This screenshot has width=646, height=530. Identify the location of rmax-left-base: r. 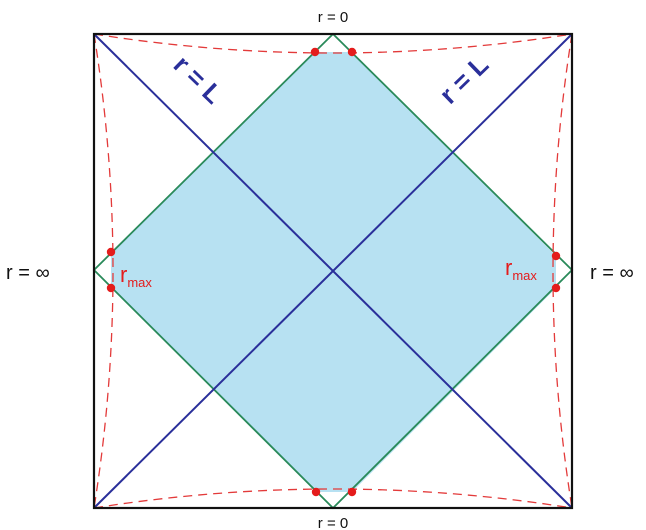
(123, 274).